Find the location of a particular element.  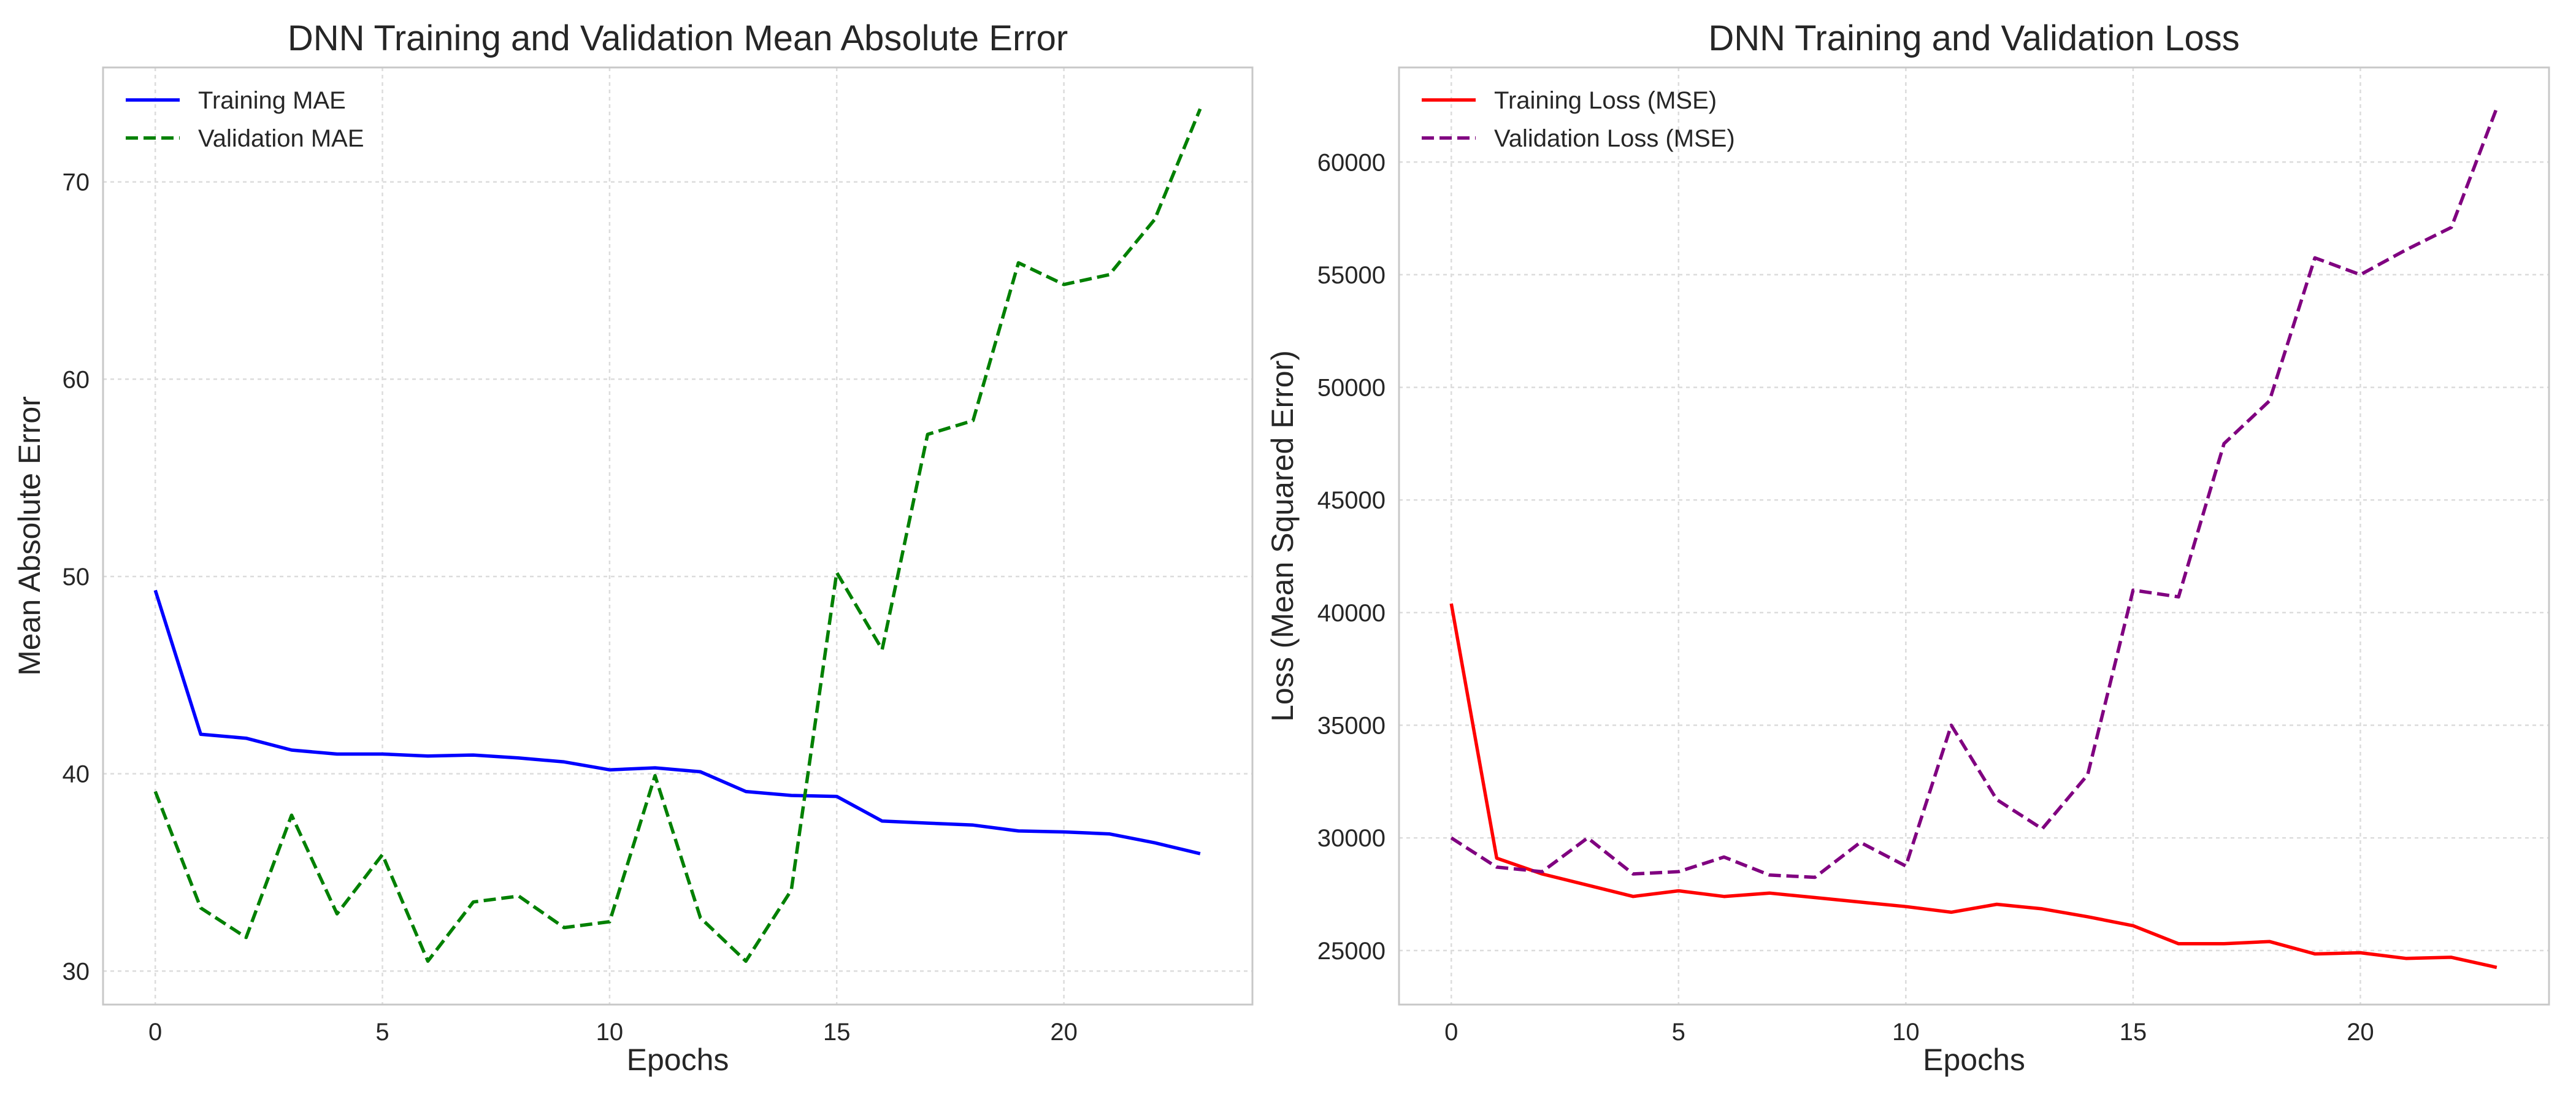

y-tick-label: 50 is located at coordinates (76, 577).